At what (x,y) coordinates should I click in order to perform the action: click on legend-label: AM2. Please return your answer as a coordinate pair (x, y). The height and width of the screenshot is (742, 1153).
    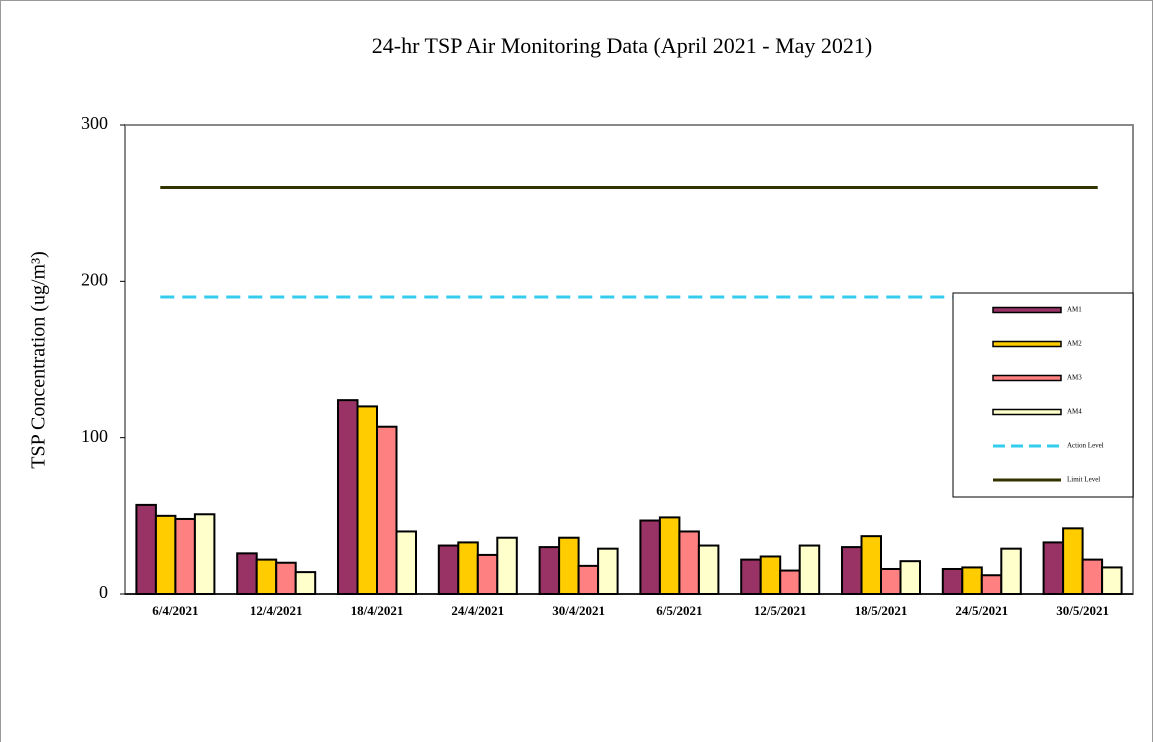
    Looking at the image, I should click on (1074, 344).